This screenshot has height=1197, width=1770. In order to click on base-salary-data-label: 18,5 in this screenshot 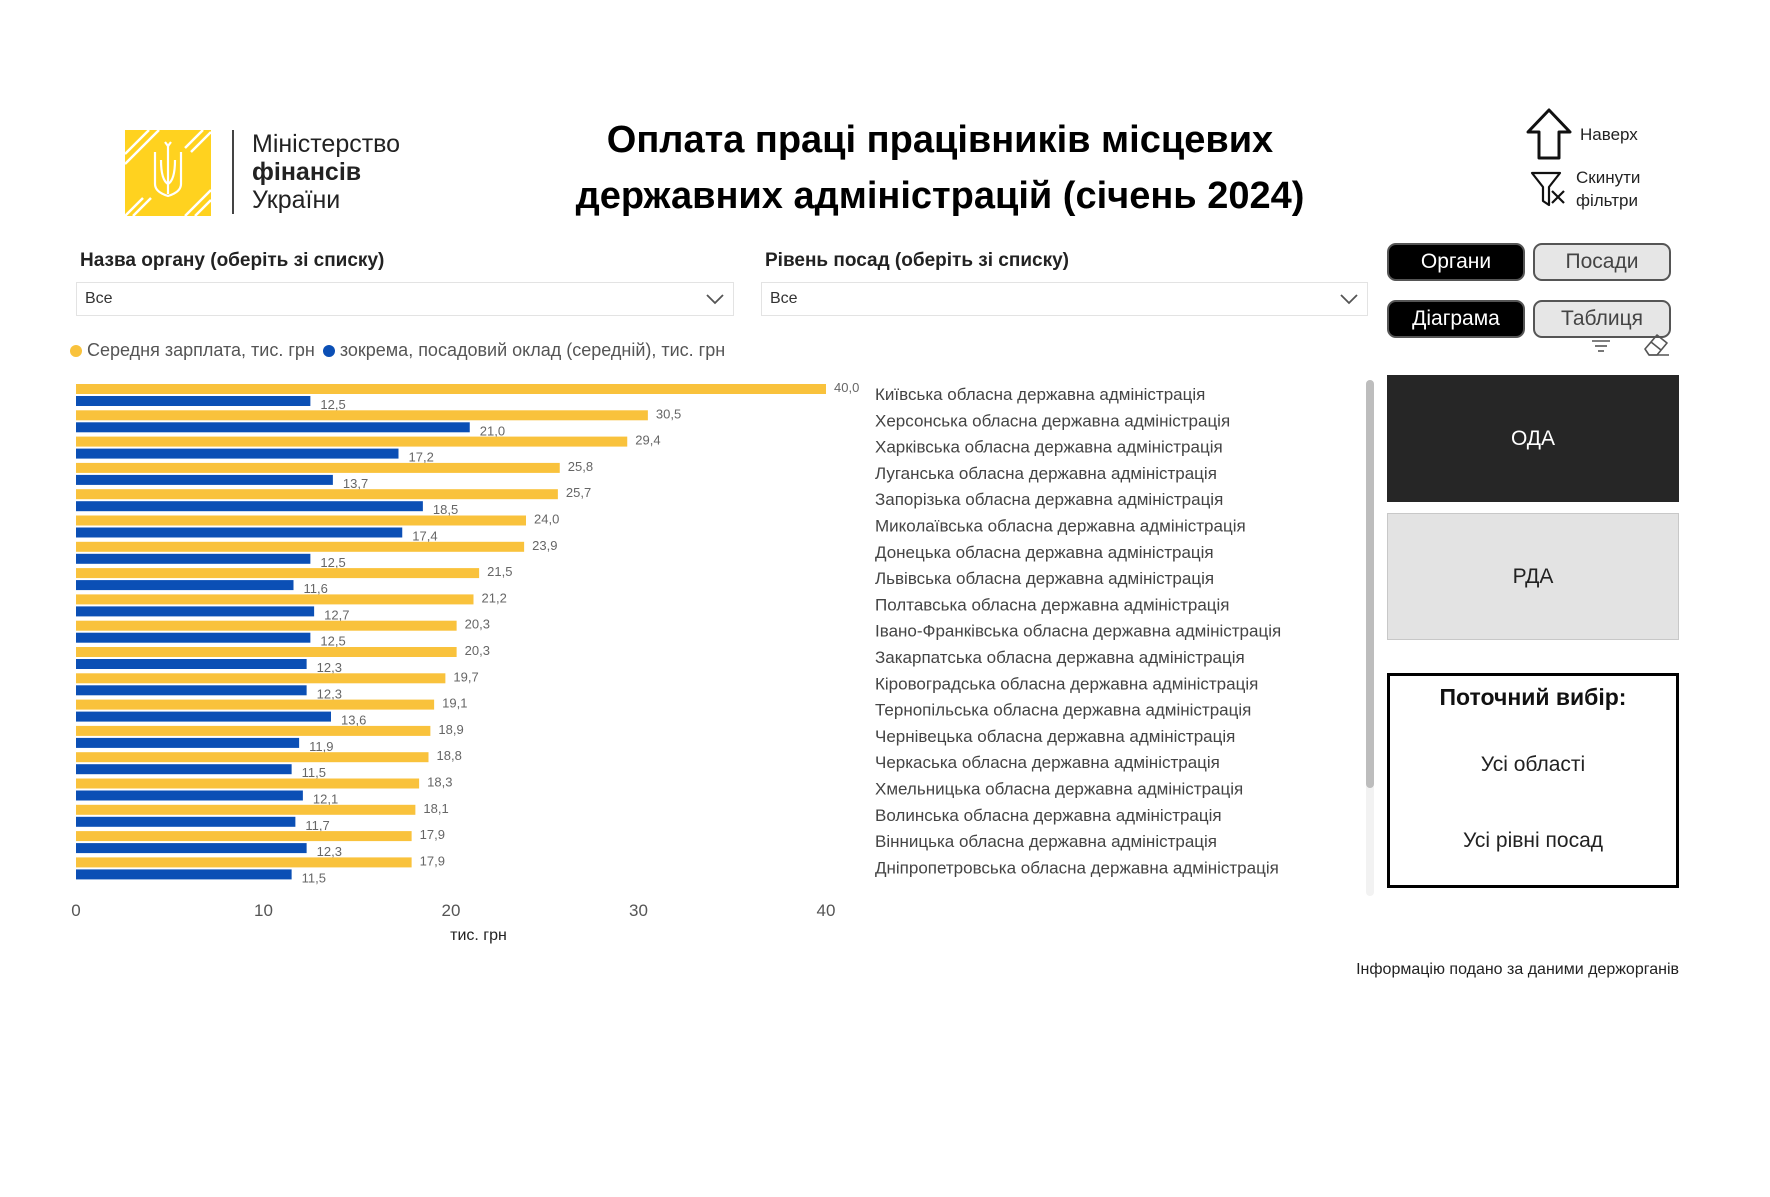, I will do `click(445, 509)`.